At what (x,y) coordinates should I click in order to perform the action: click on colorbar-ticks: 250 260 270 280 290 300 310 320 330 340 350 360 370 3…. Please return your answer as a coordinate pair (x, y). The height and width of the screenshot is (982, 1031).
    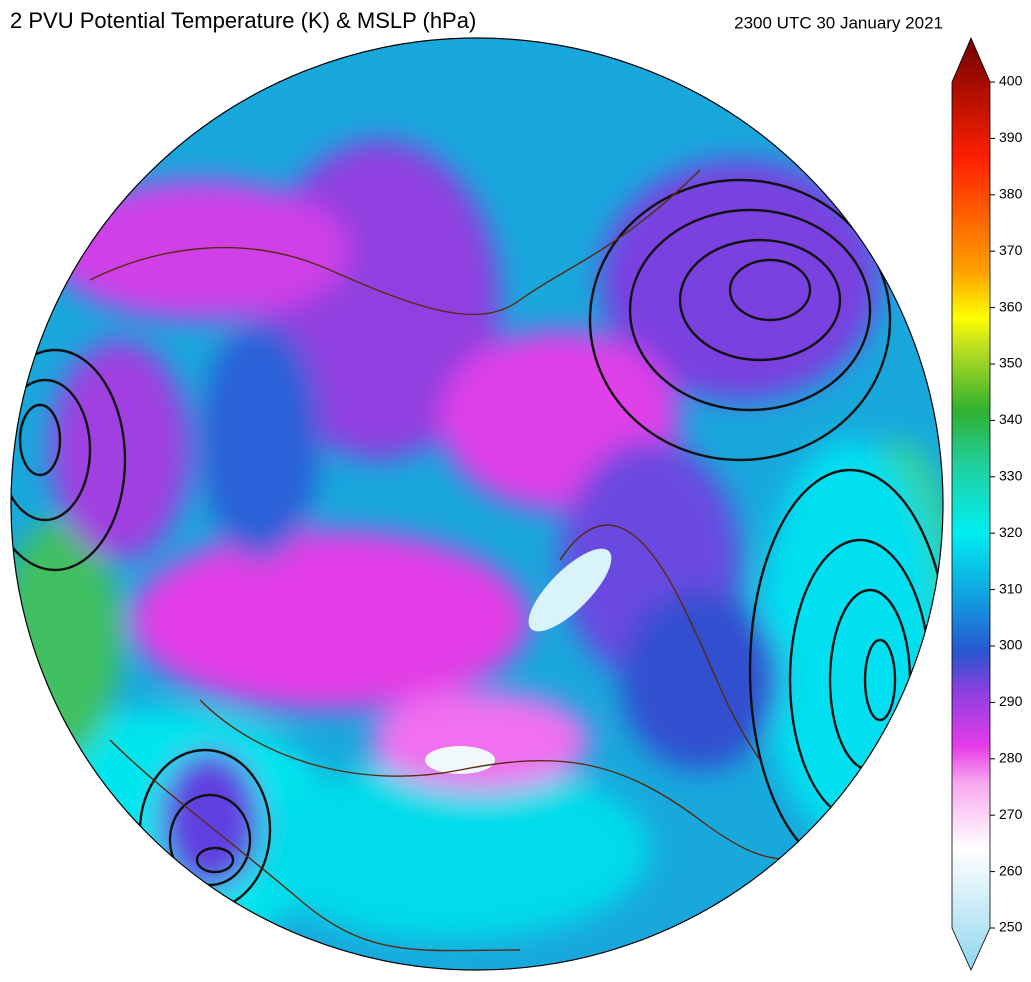
    Looking at the image, I should click on (1006, 504).